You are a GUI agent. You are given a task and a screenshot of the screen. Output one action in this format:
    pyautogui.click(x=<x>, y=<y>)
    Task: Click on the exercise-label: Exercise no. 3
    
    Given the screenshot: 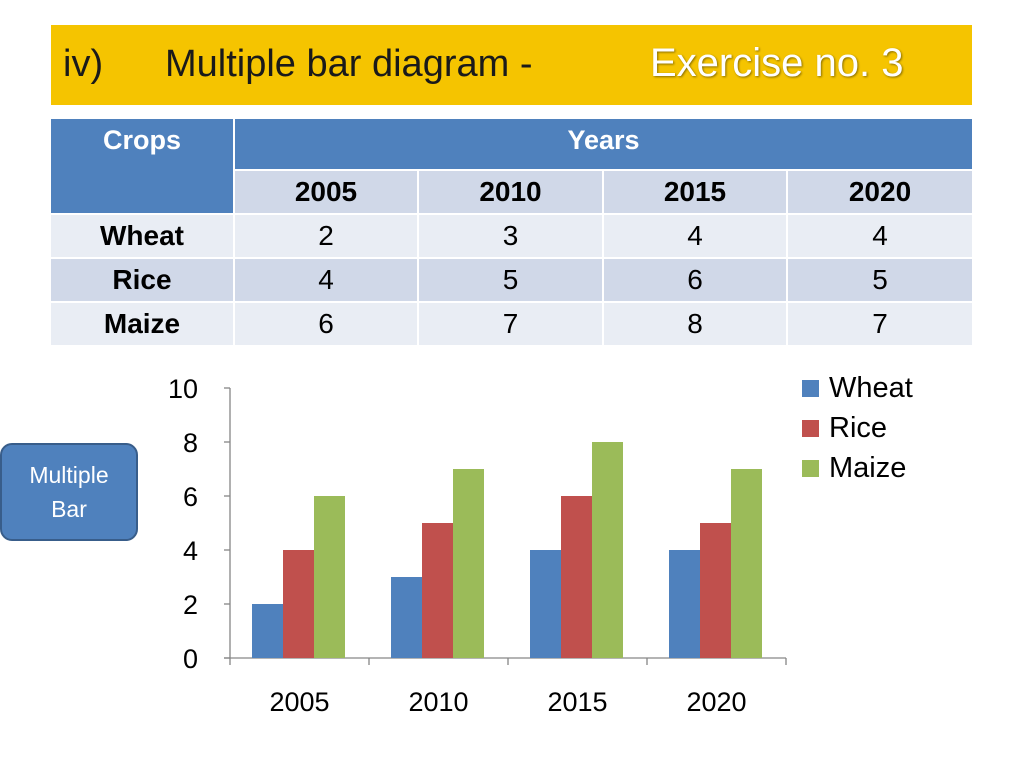 What is the action you would take?
    pyautogui.click(x=777, y=63)
    